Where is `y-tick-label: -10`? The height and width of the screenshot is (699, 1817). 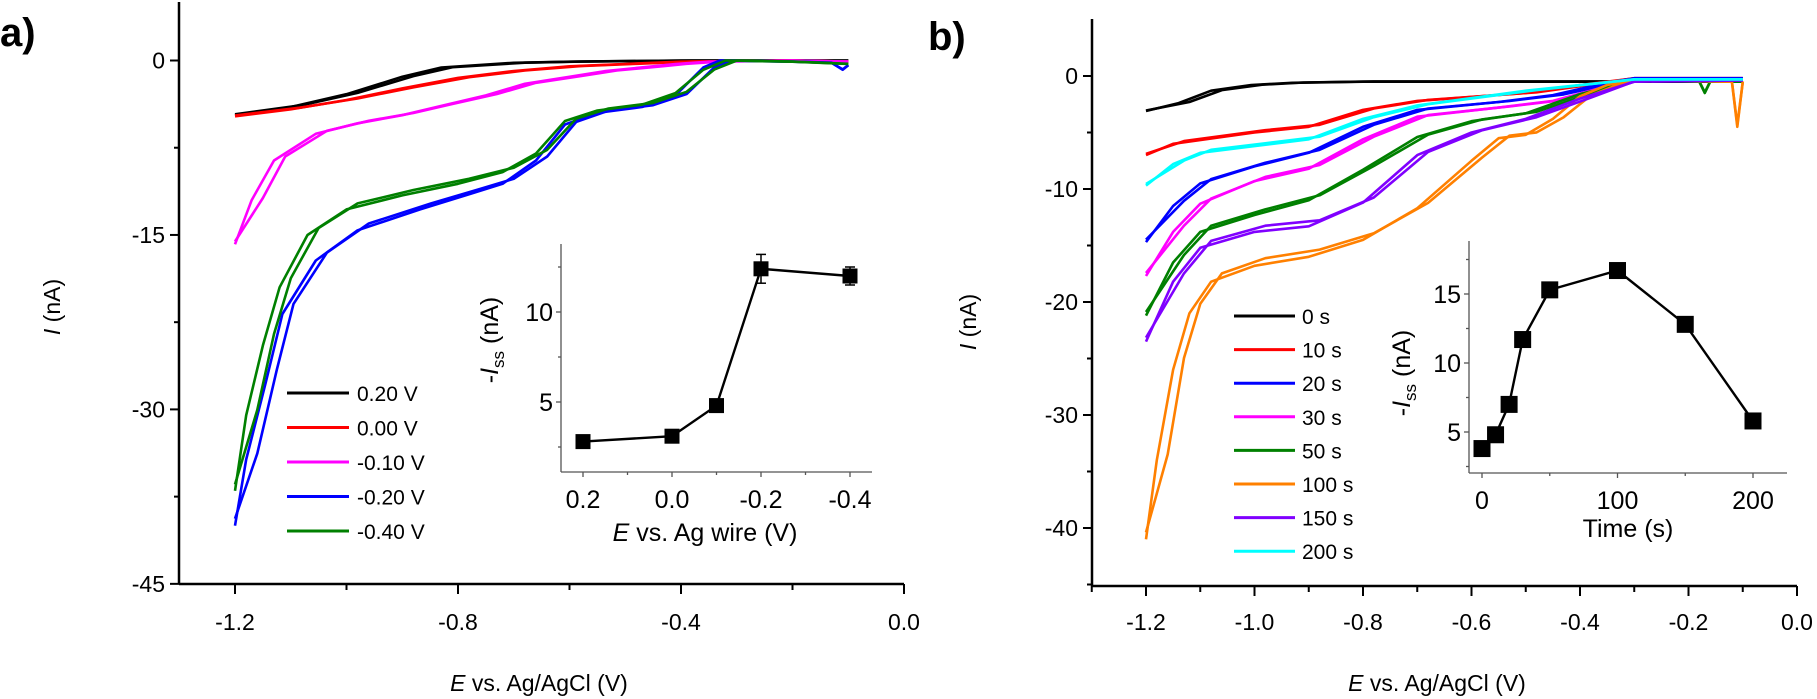 y-tick-label: -10 is located at coordinates (1061, 189).